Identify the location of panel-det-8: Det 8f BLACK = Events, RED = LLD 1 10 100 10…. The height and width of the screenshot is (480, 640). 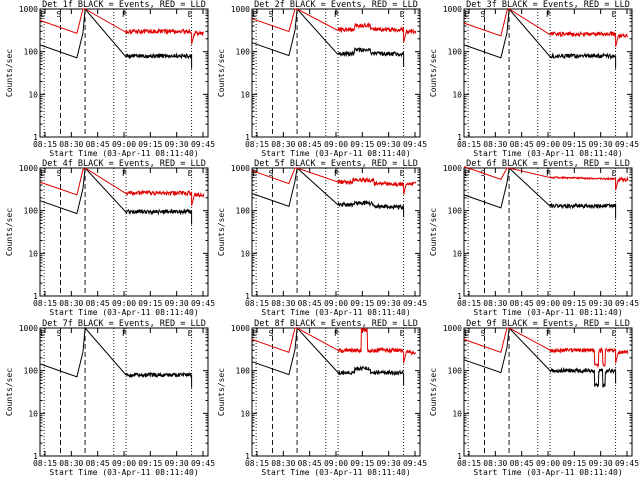
(322, 398).